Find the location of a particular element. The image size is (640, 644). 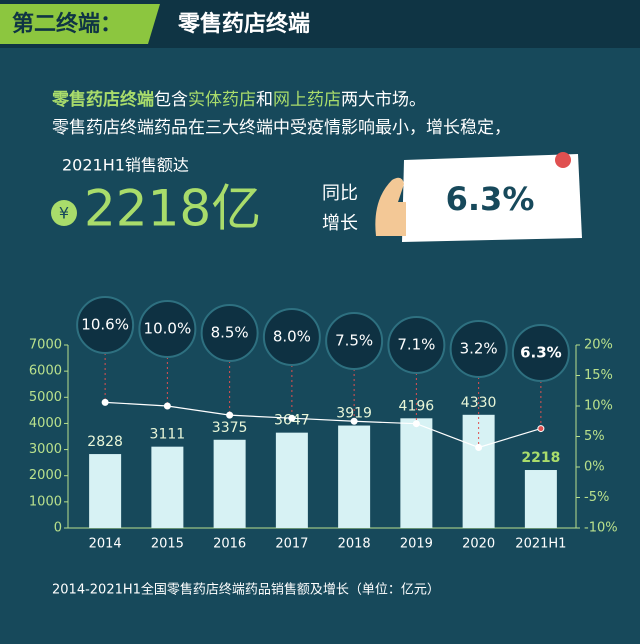

growth-label: 增长 is located at coordinates (340, 223).